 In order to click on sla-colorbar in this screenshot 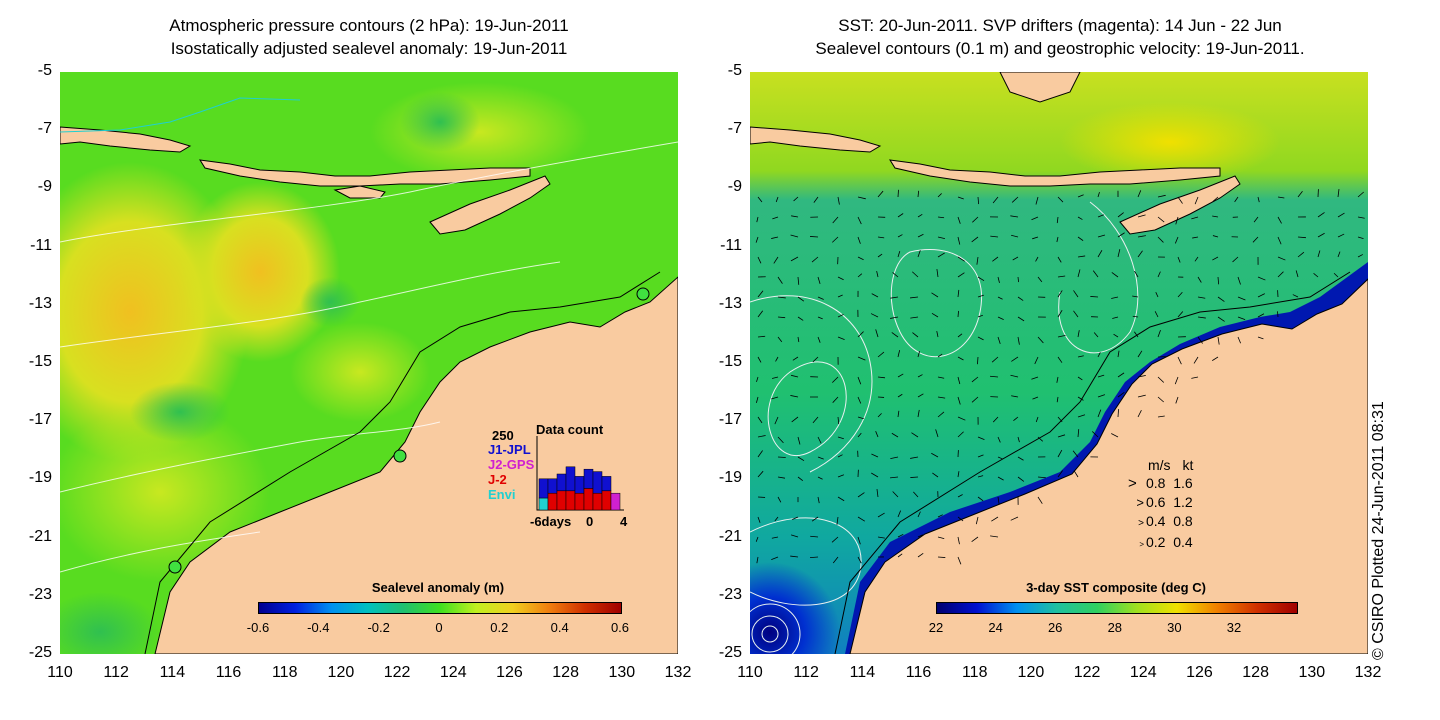, I will do `click(440, 608)`.